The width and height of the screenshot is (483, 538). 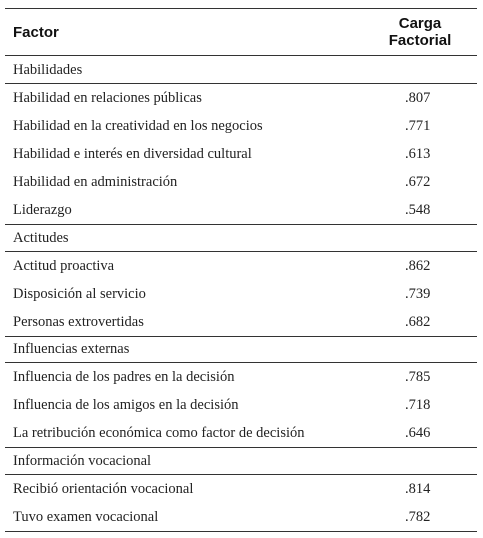 I want to click on group-label: Actitudes, so click(x=41, y=237).